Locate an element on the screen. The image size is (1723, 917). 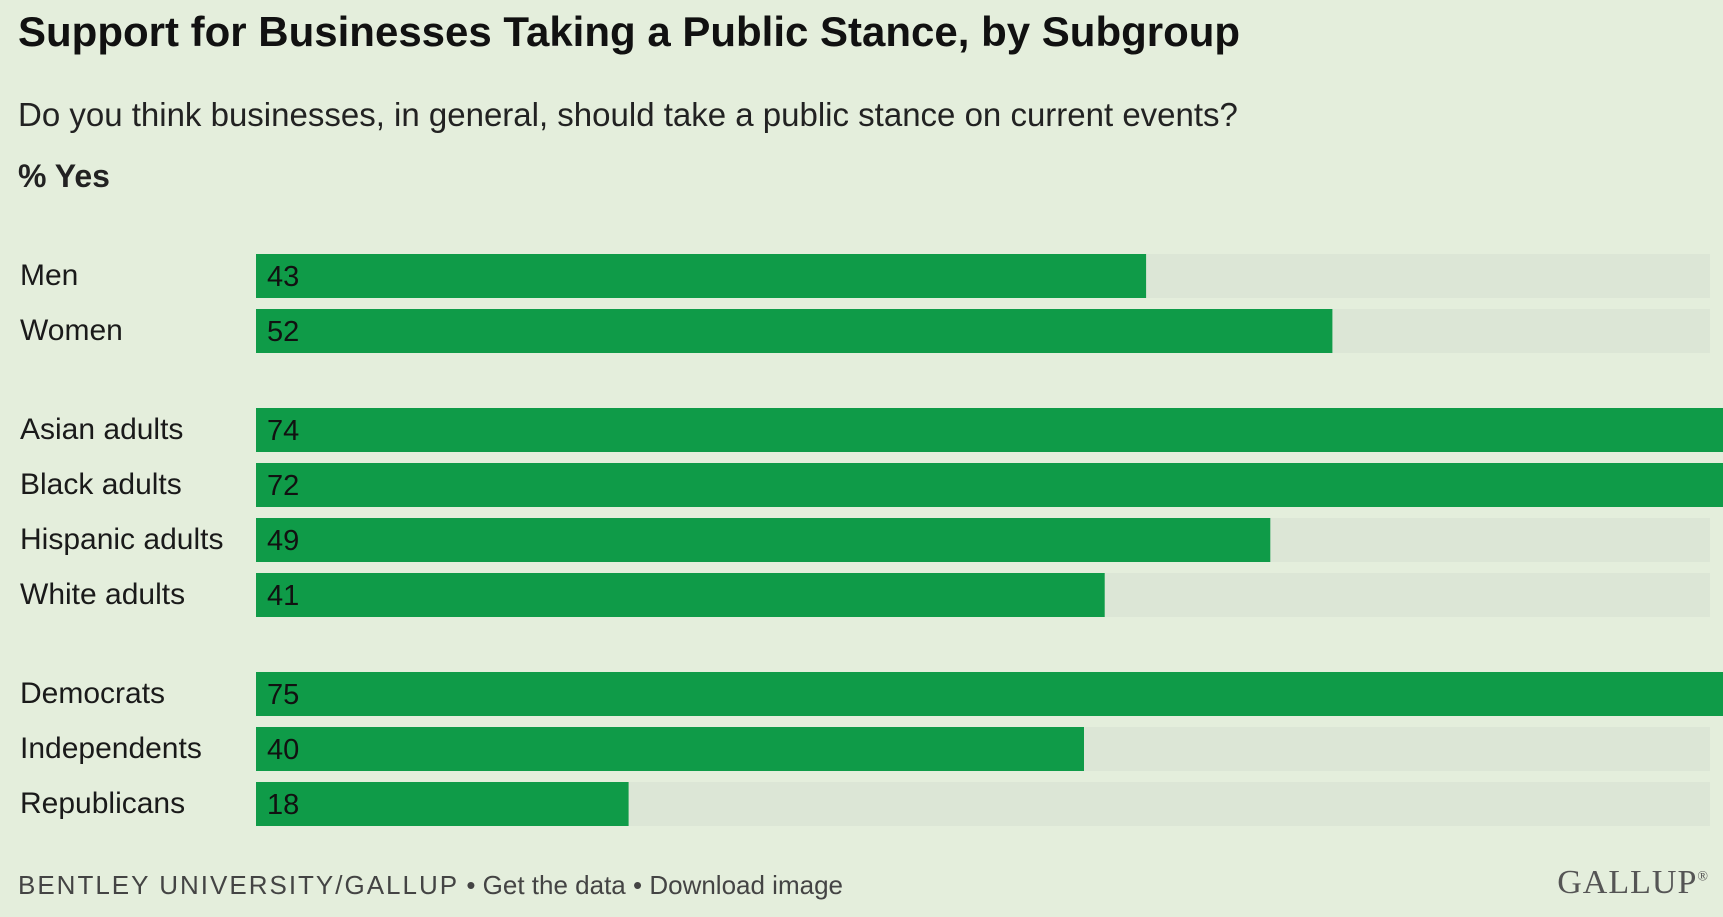
value-label-black-adults: 72 is located at coordinates (283, 486).